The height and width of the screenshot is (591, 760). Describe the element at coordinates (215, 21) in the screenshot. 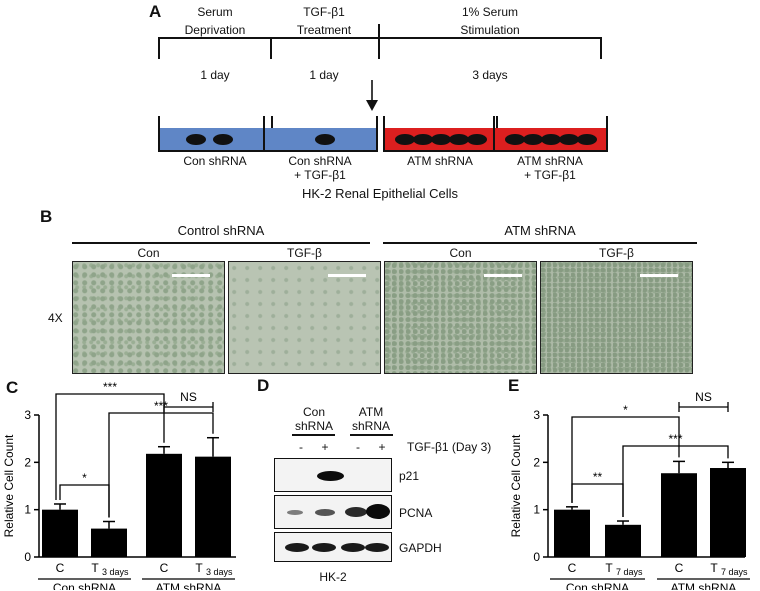

I see `phase-serum-deprivation: Serum Deprivation` at that location.